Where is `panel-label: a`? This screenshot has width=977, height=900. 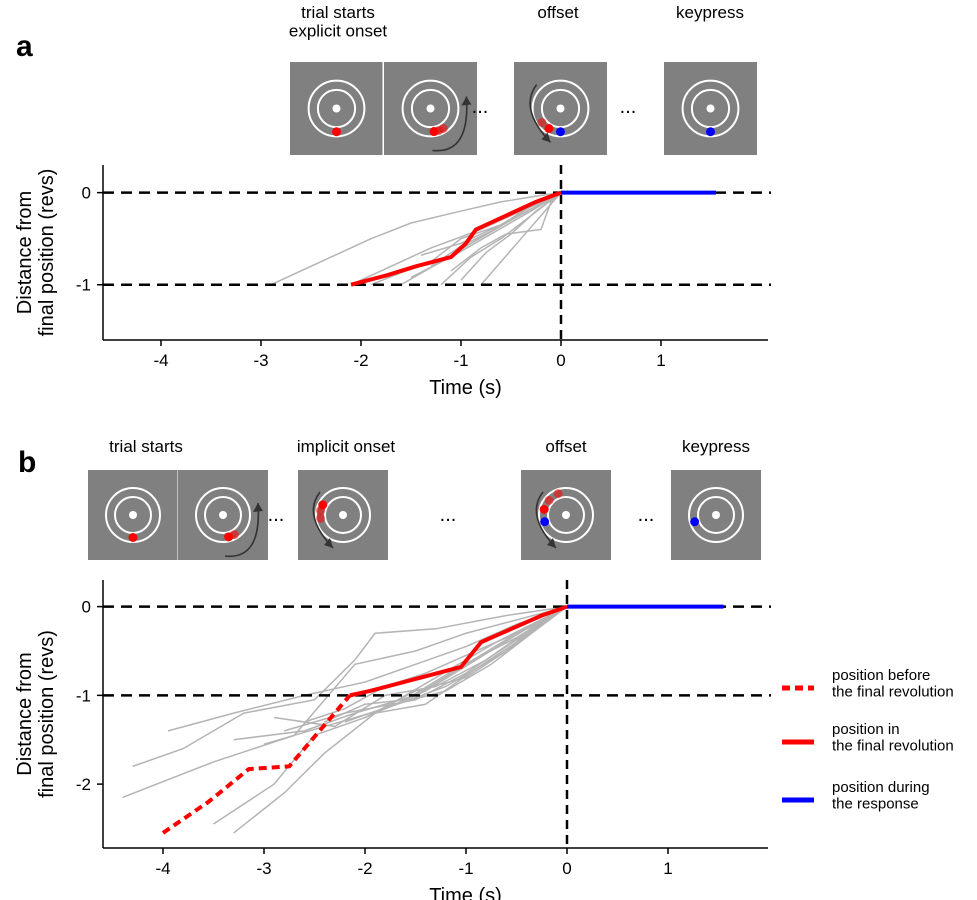
panel-label: a is located at coordinates (24, 46).